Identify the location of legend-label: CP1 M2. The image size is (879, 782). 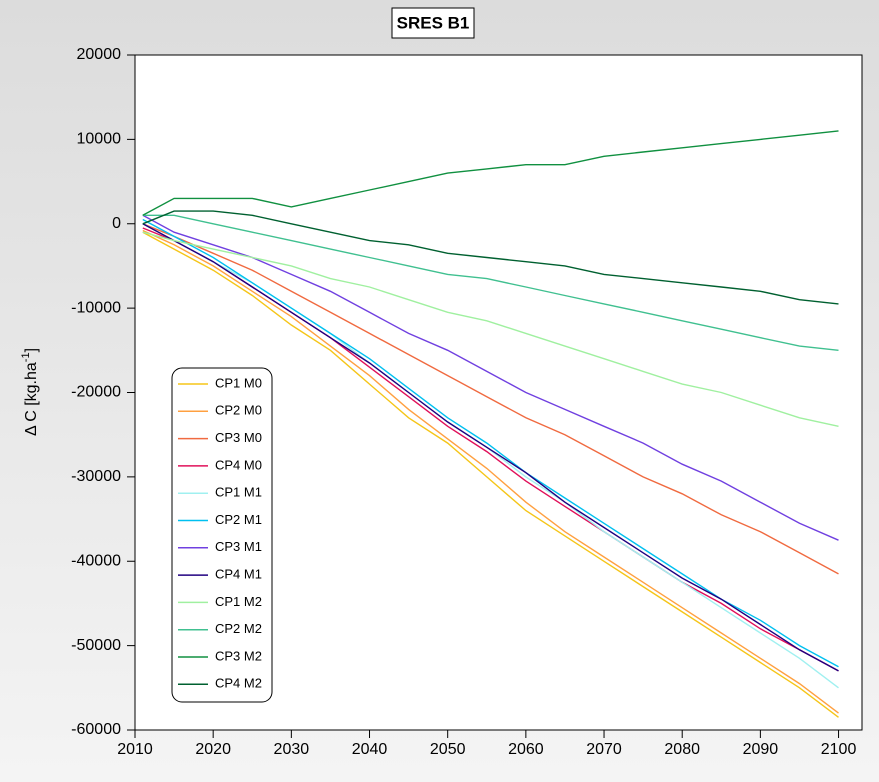
(238, 601).